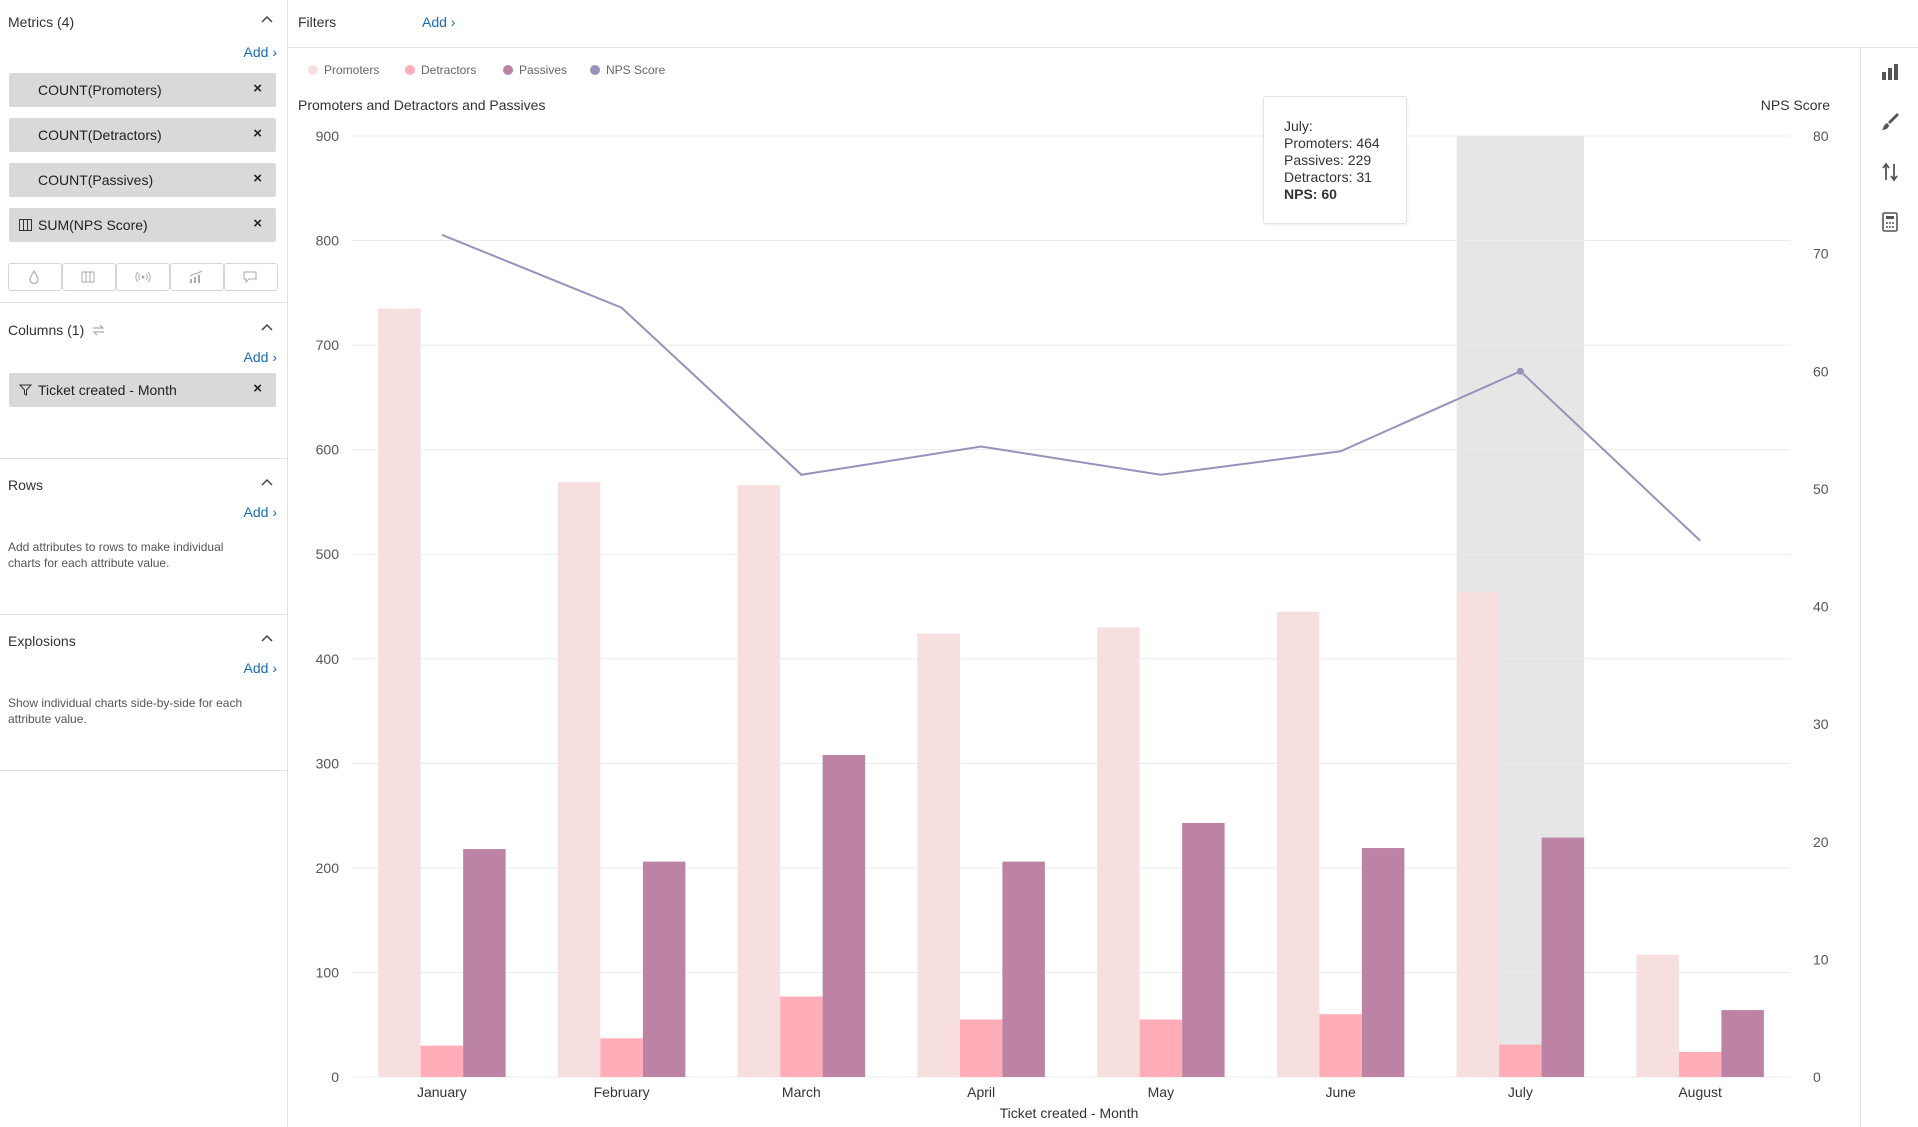  Describe the element at coordinates (1821, 724) in the screenshot. I see `y-tick-right: 30` at that location.